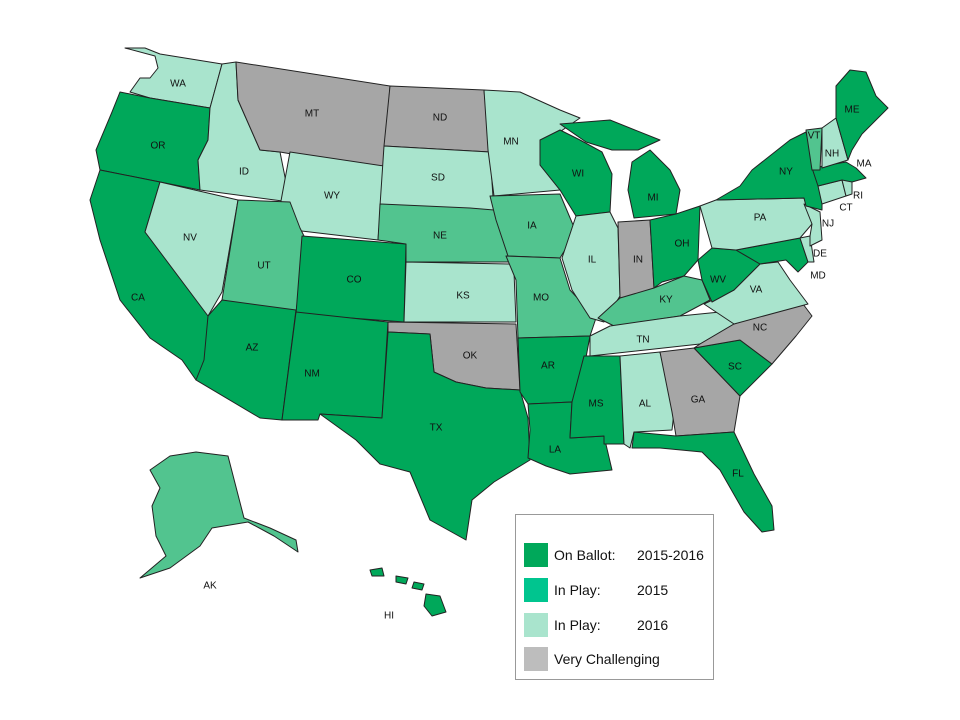  I want to click on label-ar: AR, so click(548, 366).